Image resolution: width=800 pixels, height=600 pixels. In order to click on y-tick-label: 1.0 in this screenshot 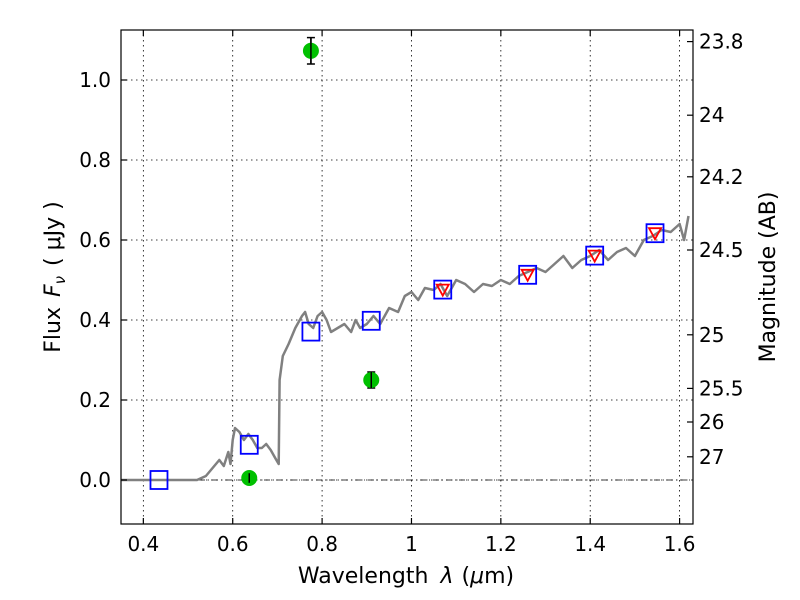, I will do `click(95, 80)`.